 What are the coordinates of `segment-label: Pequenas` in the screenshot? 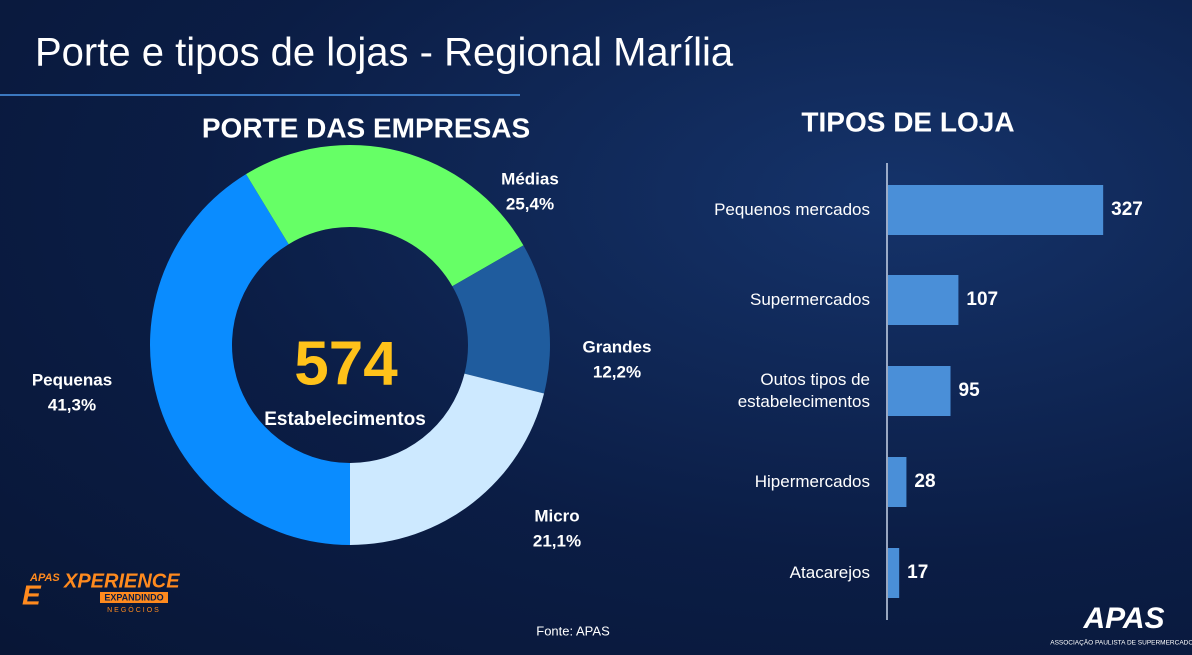 It's located at (72, 379).